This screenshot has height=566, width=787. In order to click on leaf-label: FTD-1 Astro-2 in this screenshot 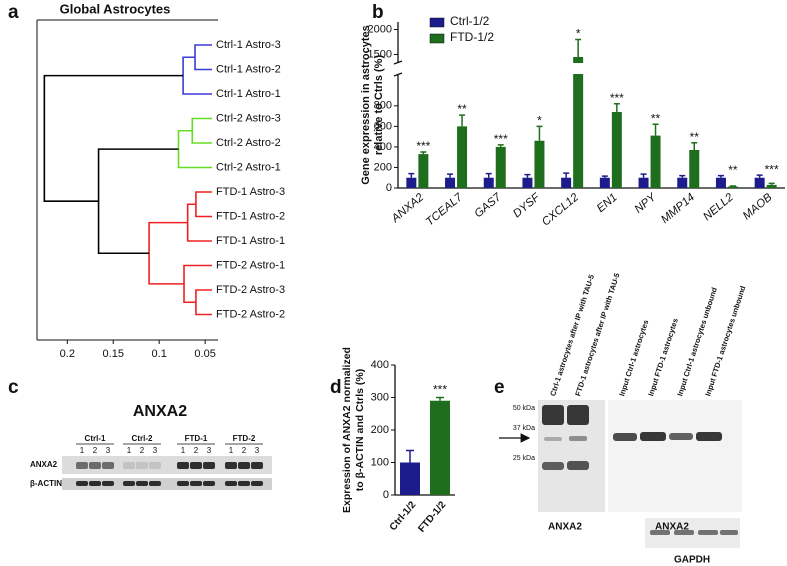, I will do `click(250, 216)`.